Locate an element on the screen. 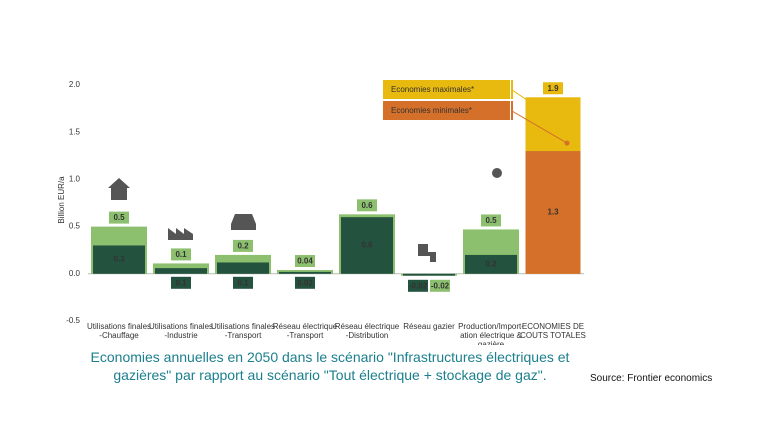 The image size is (760, 440). x-tick-label: Réseau gazier is located at coordinates (429, 326).